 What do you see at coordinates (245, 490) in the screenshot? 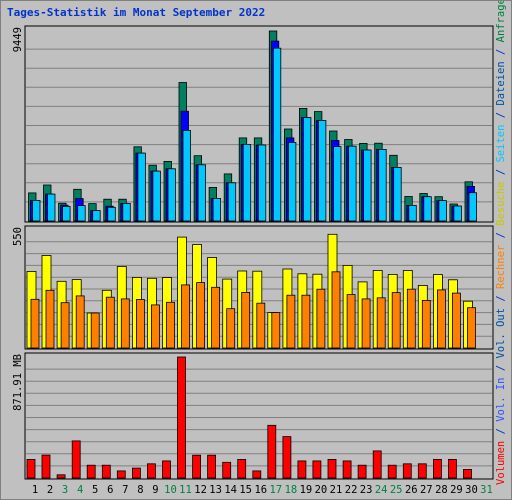
I see `x-day-label: 15` at bounding box center [245, 490].